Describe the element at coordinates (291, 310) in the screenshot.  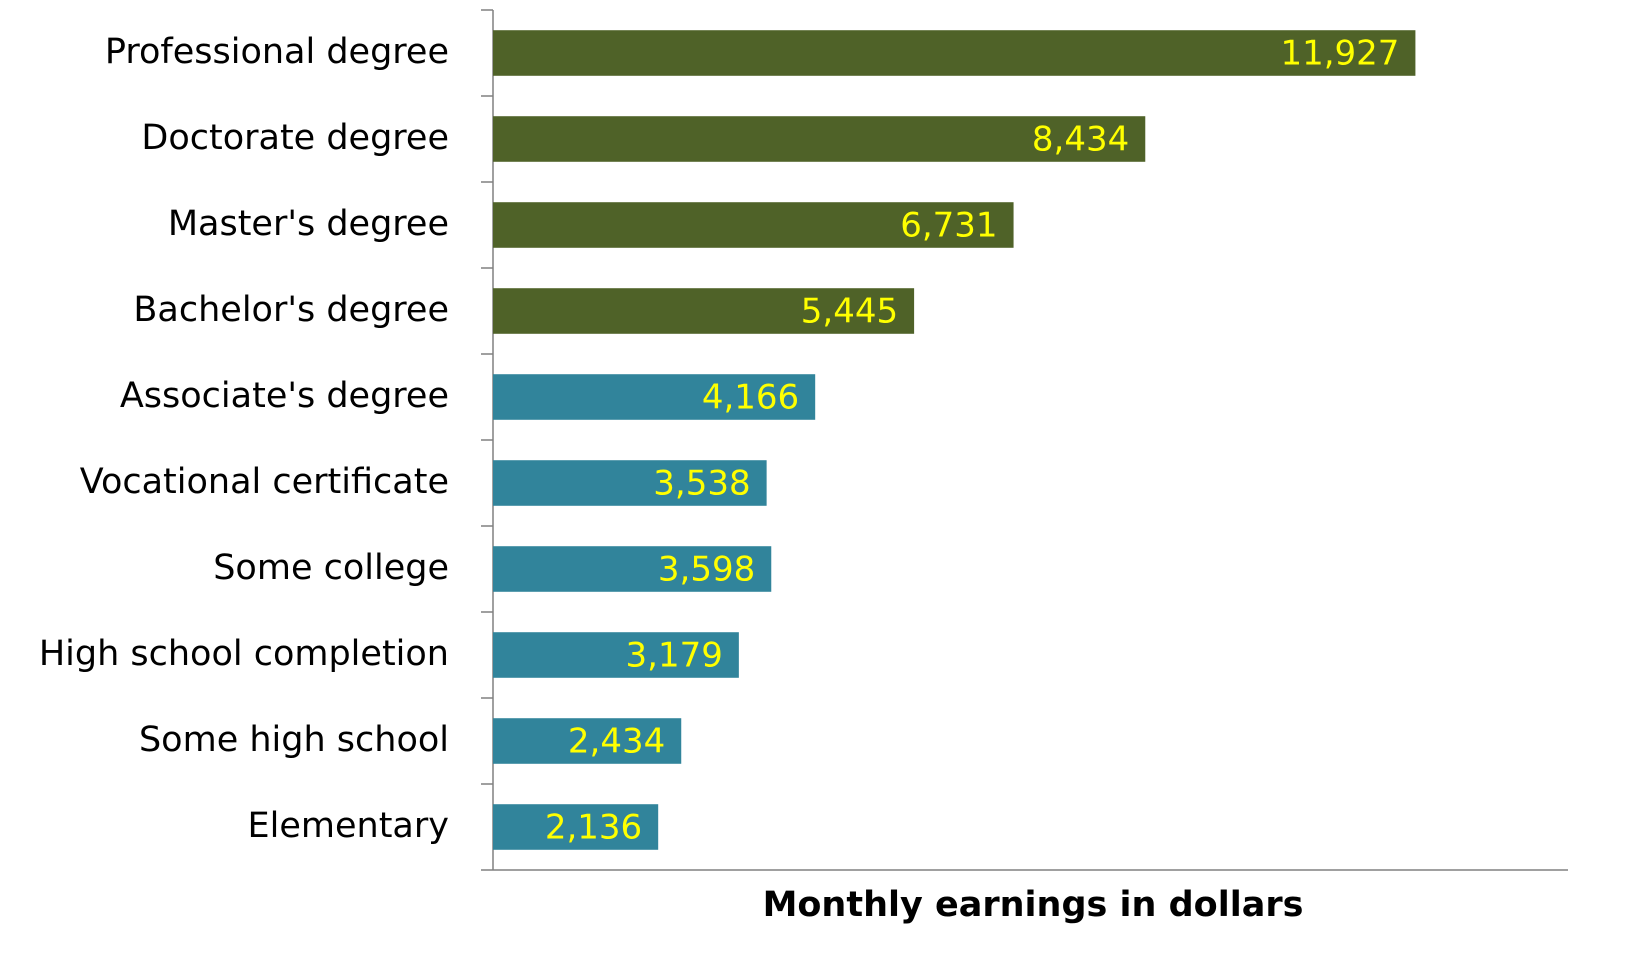
I see `y-tick-label: Bachelor's degree` at that location.